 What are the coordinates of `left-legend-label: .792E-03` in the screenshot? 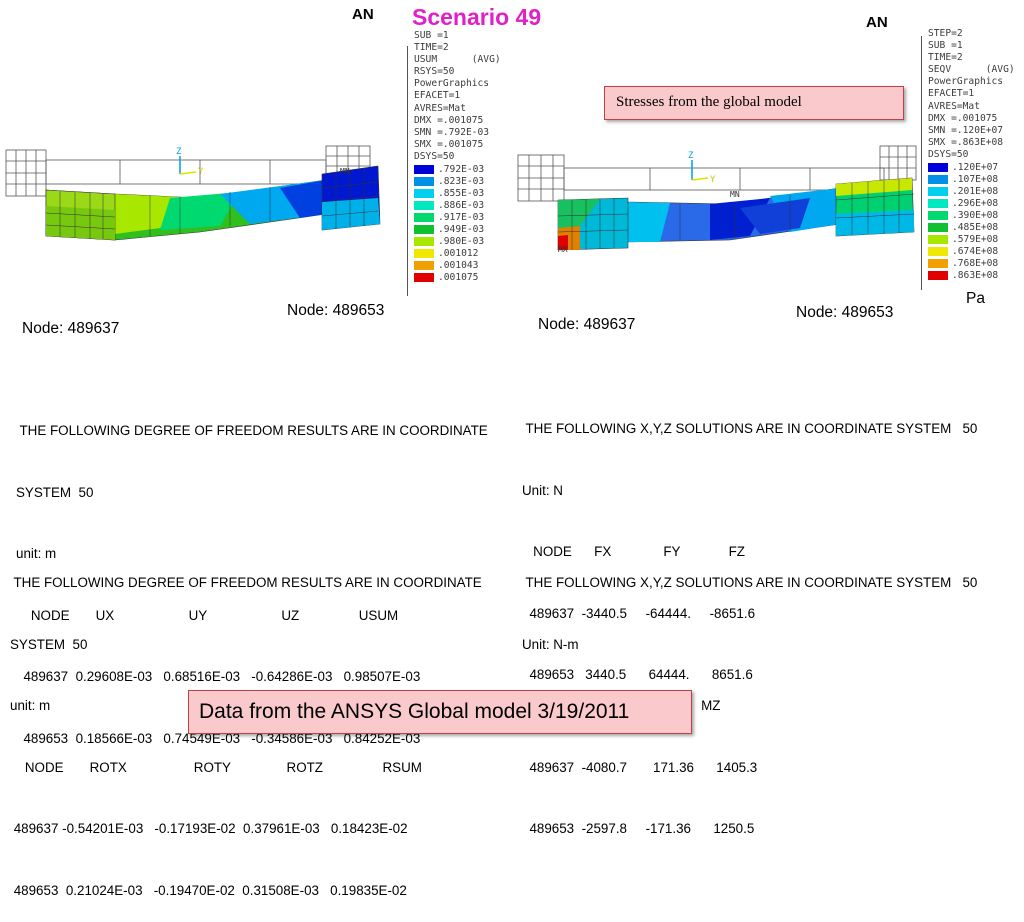 It's located at (461, 169).